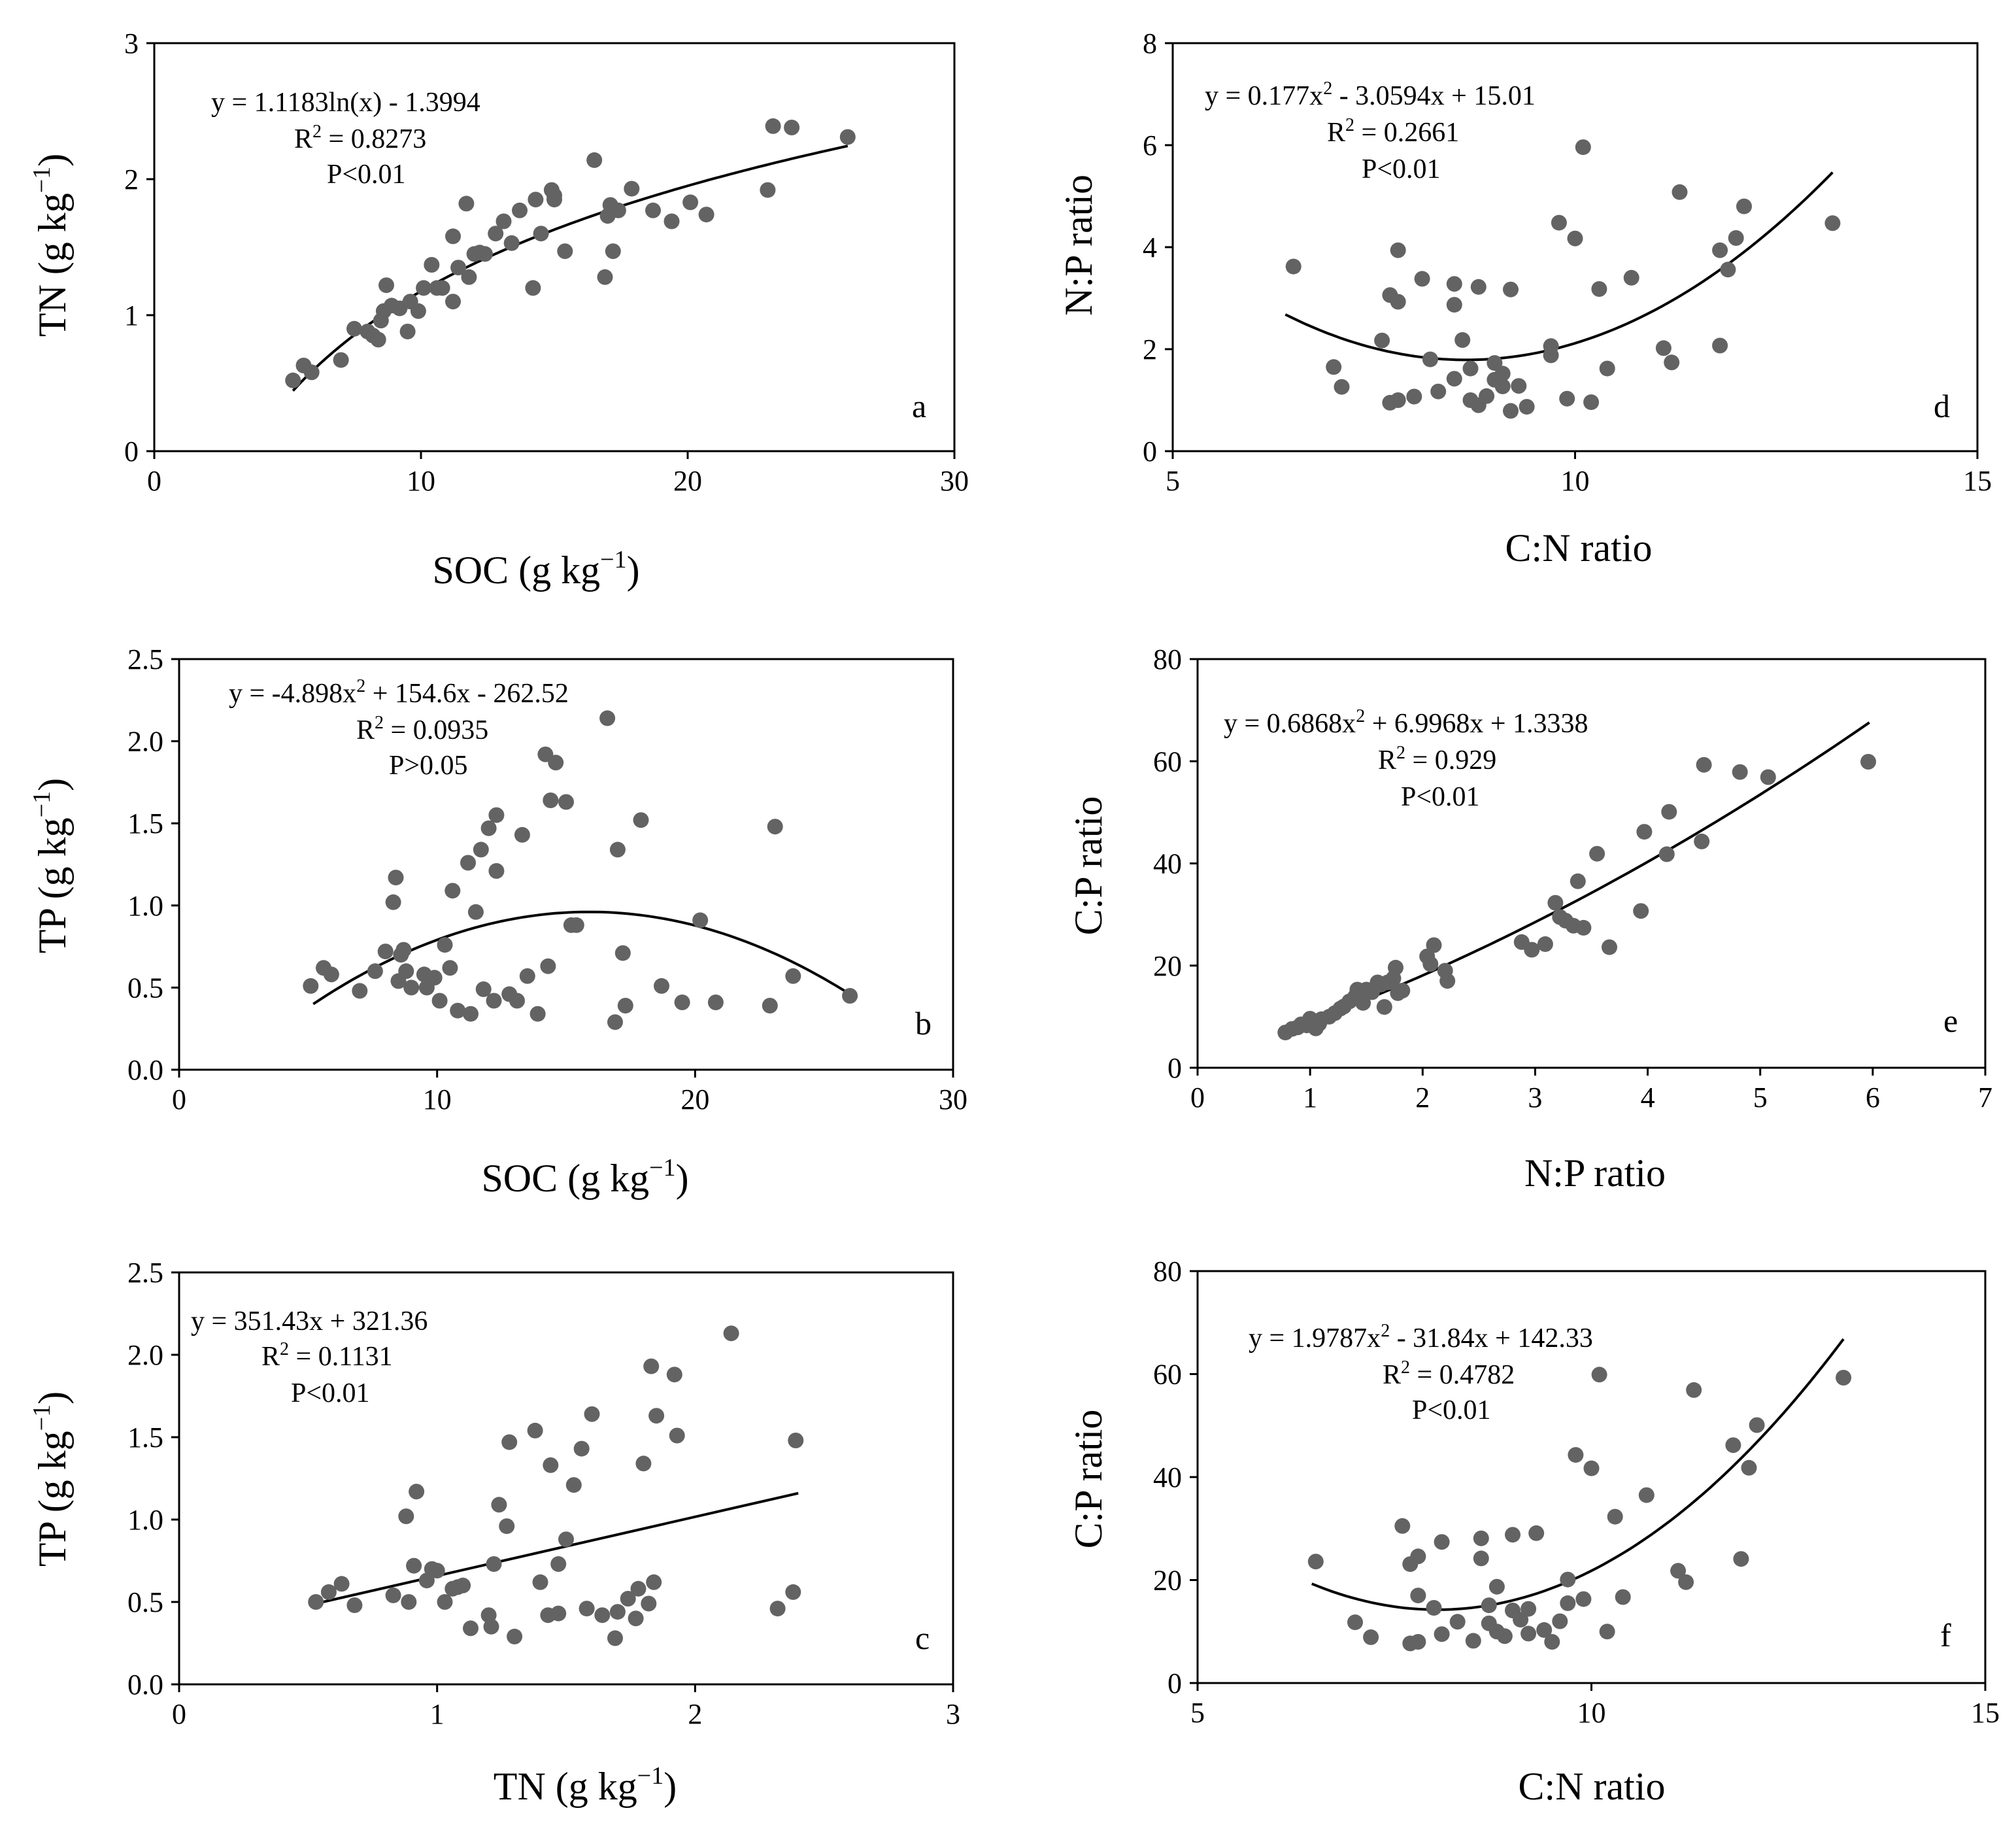  Describe the element at coordinates (1873, 1097) in the screenshot. I see `panel-e-x-tick-label: 6` at that location.